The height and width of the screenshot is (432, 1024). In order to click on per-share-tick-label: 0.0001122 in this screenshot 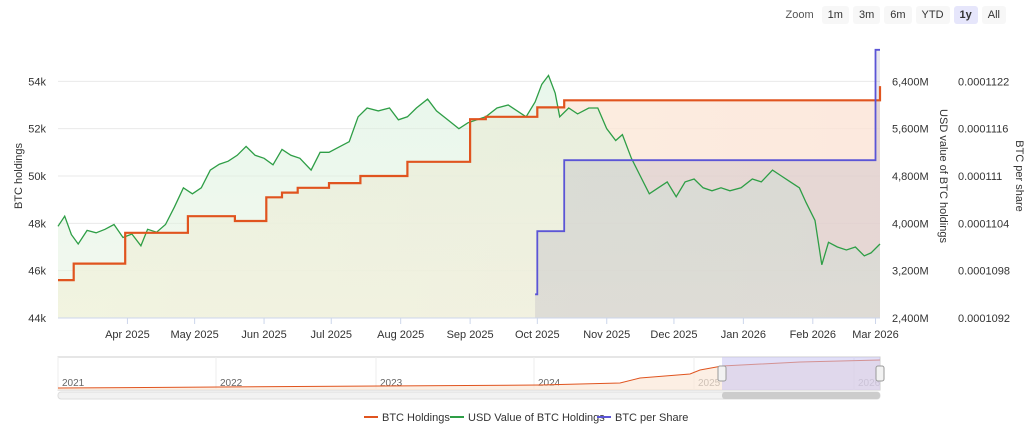, I will do `click(983, 82)`.